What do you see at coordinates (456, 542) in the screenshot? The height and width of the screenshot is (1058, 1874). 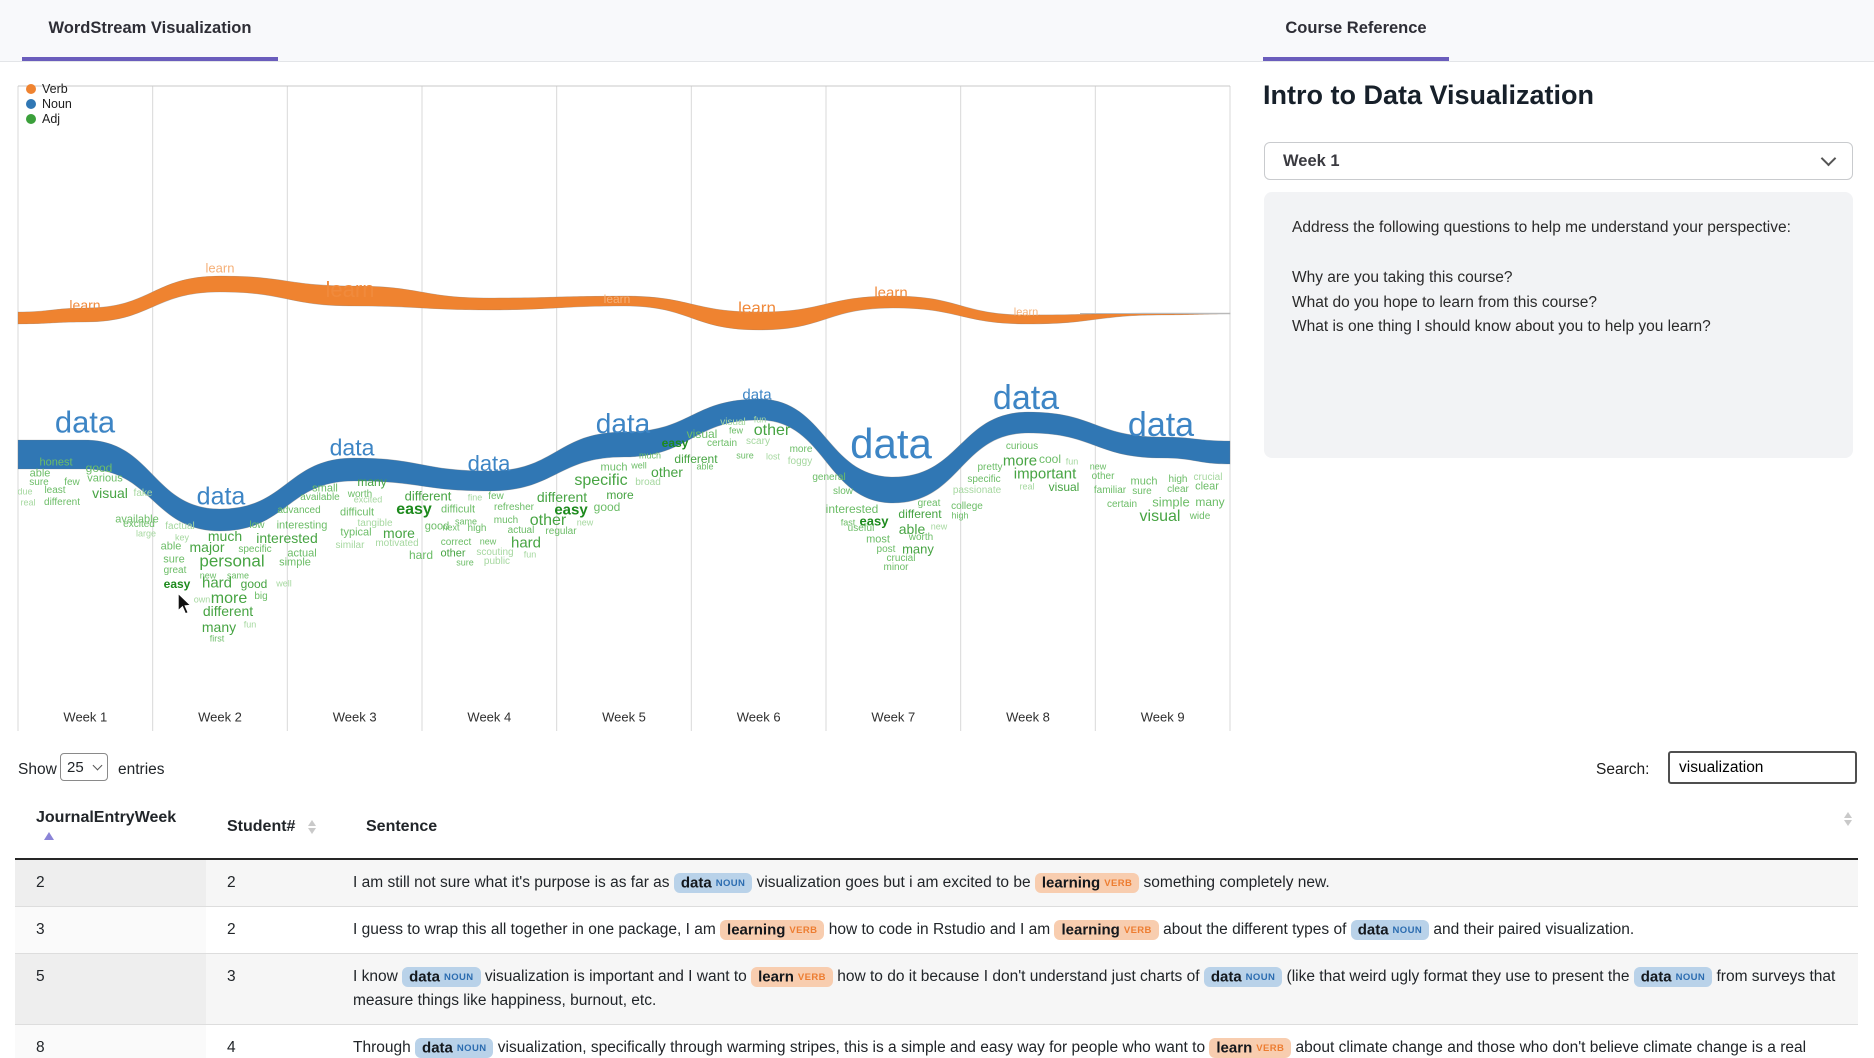 I see `chart-word-adj: correct` at bounding box center [456, 542].